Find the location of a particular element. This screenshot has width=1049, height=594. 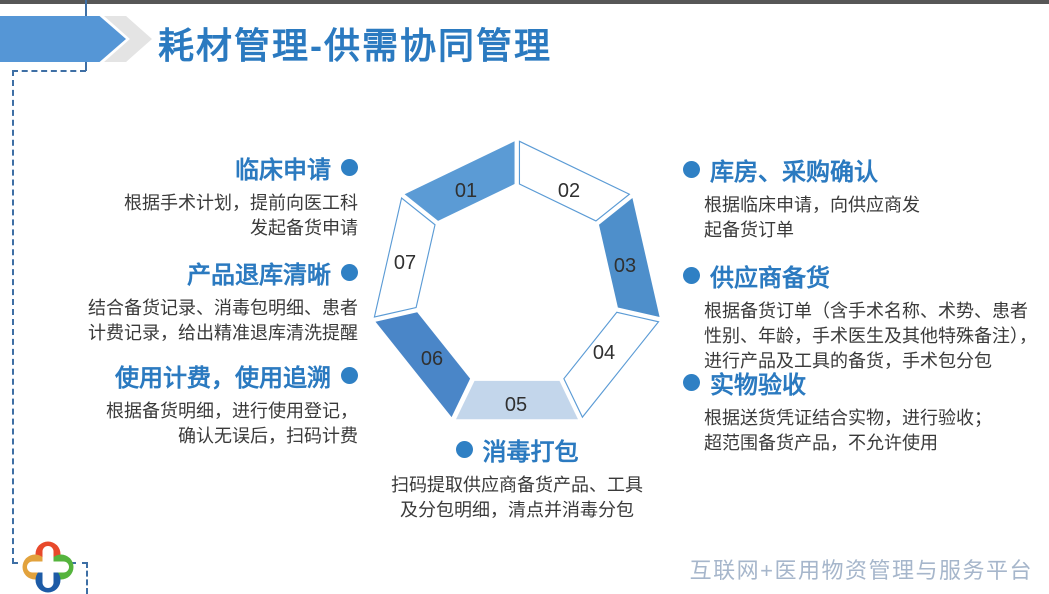

description-line: 起备货订单 is located at coordinates (749, 230).